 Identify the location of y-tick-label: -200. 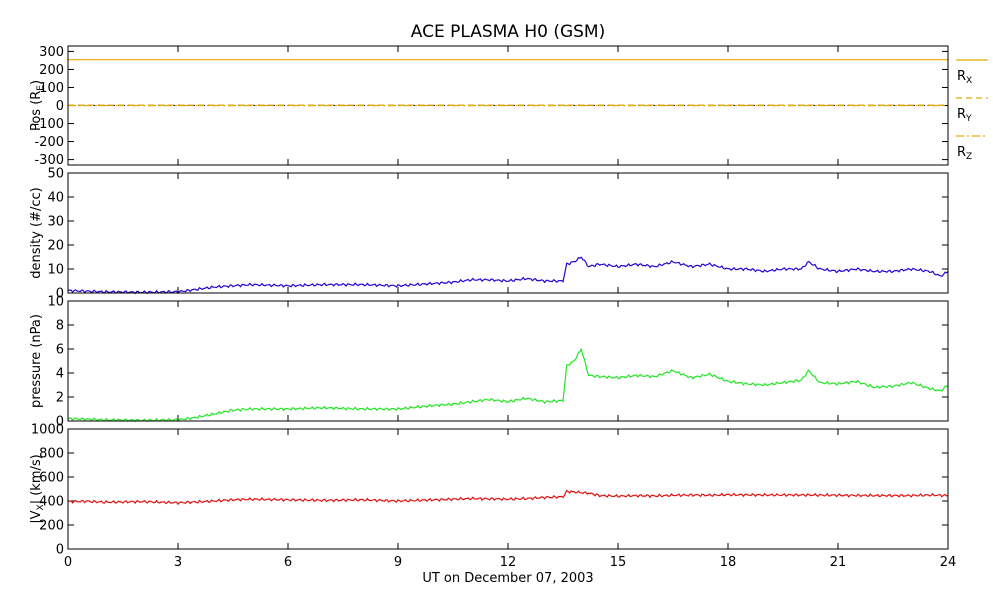
(49, 142).